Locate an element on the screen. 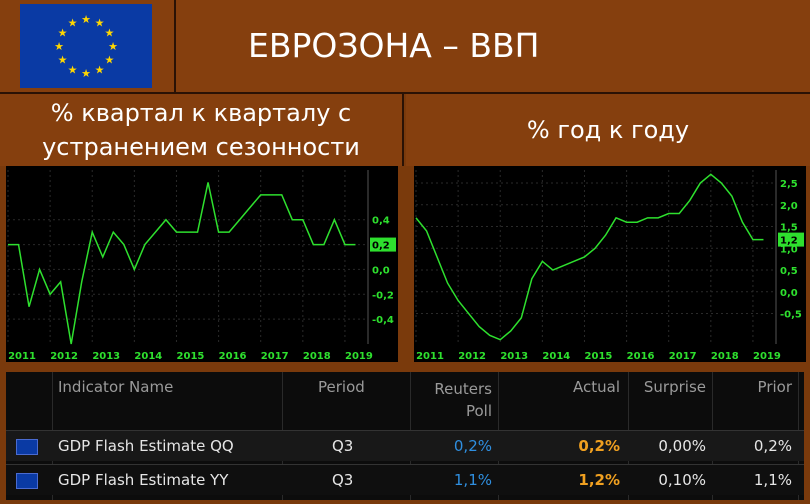 The width and height of the screenshot is (810, 504). header-actual: Actual is located at coordinates (596, 387).